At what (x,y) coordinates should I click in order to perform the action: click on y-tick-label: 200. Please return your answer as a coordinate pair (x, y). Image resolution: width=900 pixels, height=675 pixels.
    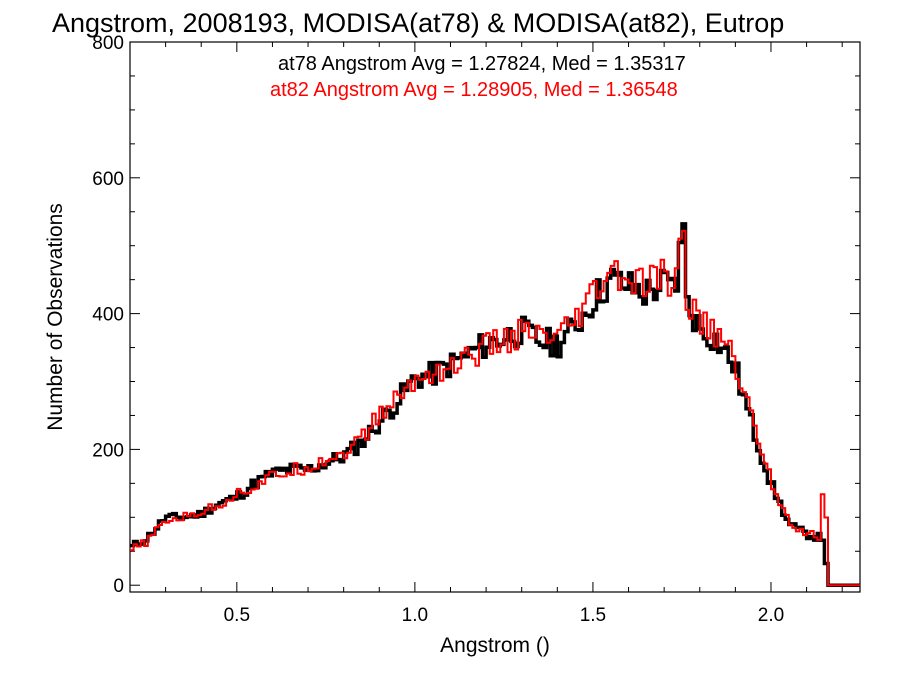
    Looking at the image, I should click on (108, 450).